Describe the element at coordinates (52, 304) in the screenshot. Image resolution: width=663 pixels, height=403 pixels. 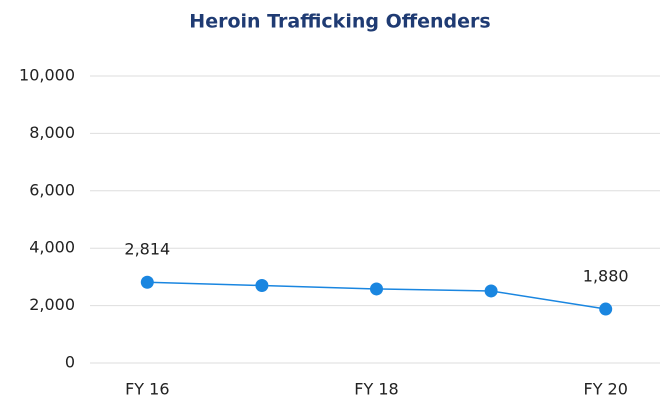
I see `y-tick-label: 2,000` at that location.